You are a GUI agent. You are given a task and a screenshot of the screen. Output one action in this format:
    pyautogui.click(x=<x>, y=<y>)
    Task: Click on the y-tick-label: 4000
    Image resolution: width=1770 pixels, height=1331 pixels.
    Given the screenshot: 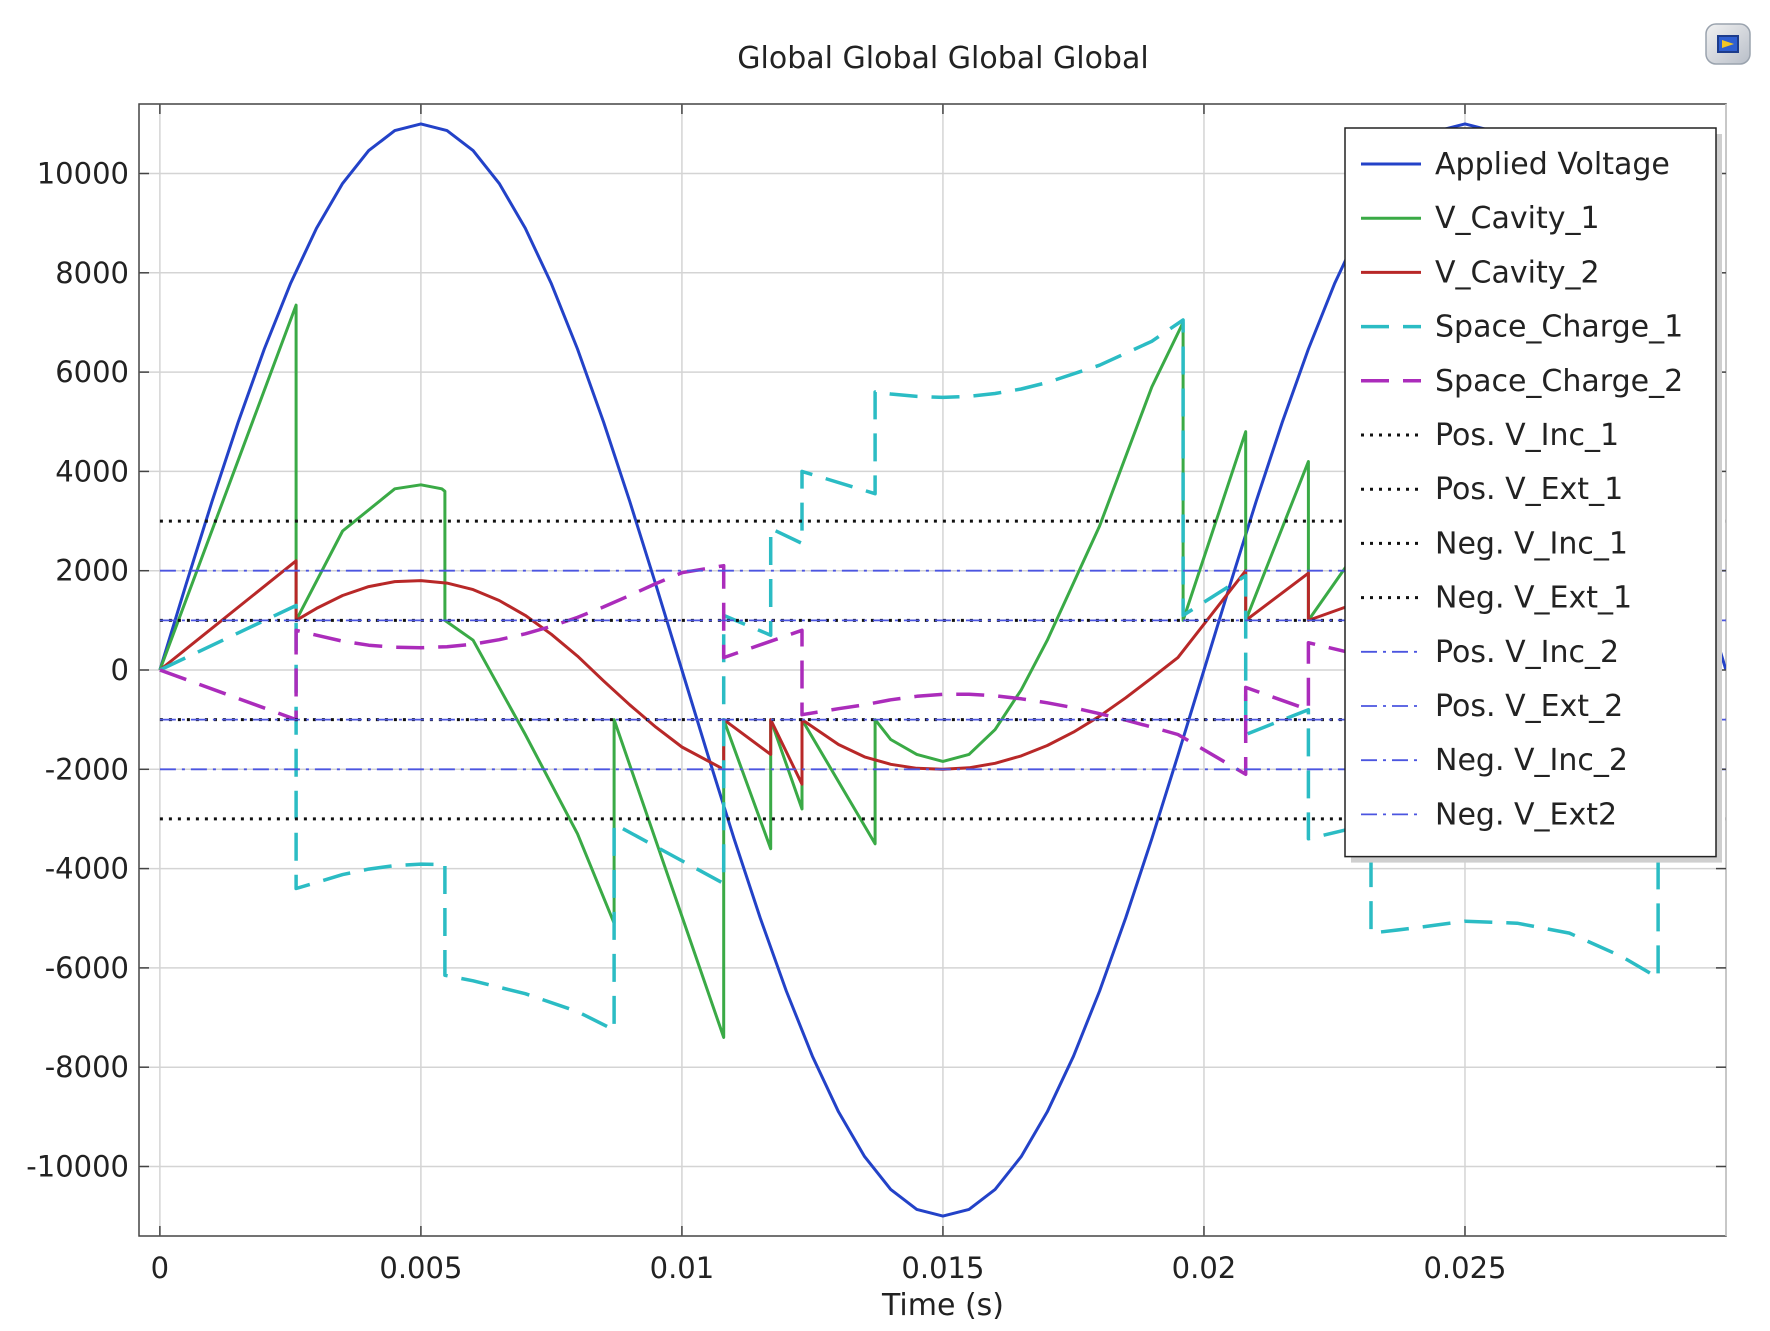 What is the action you would take?
    pyautogui.click(x=92, y=471)
    